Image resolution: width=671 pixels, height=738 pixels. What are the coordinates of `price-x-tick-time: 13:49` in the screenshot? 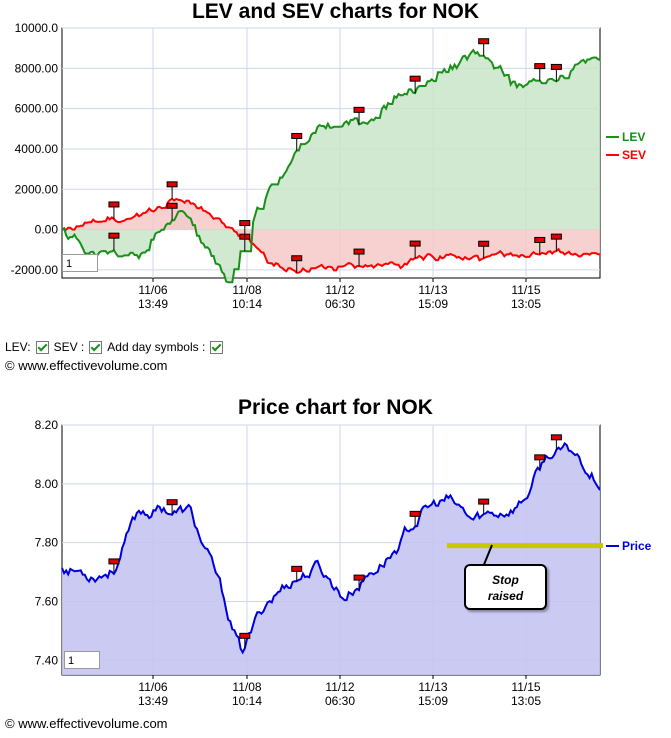 It's located at (153, 701).